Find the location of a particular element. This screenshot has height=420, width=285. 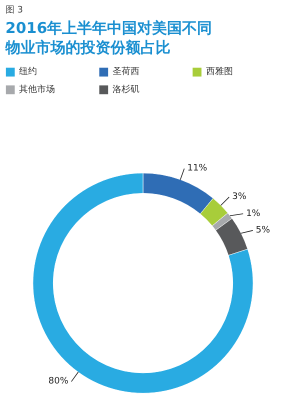

data-label: 1% is located at coordinates (253, 213).